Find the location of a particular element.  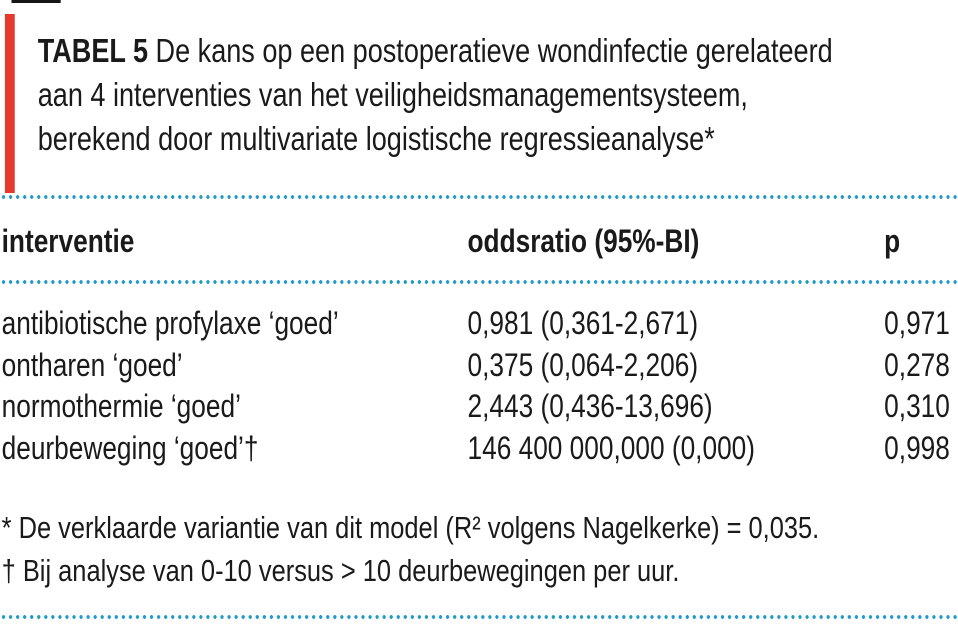

header-oddsratio: oddsratio (95%-BI) is located at coordinates (583, 241).